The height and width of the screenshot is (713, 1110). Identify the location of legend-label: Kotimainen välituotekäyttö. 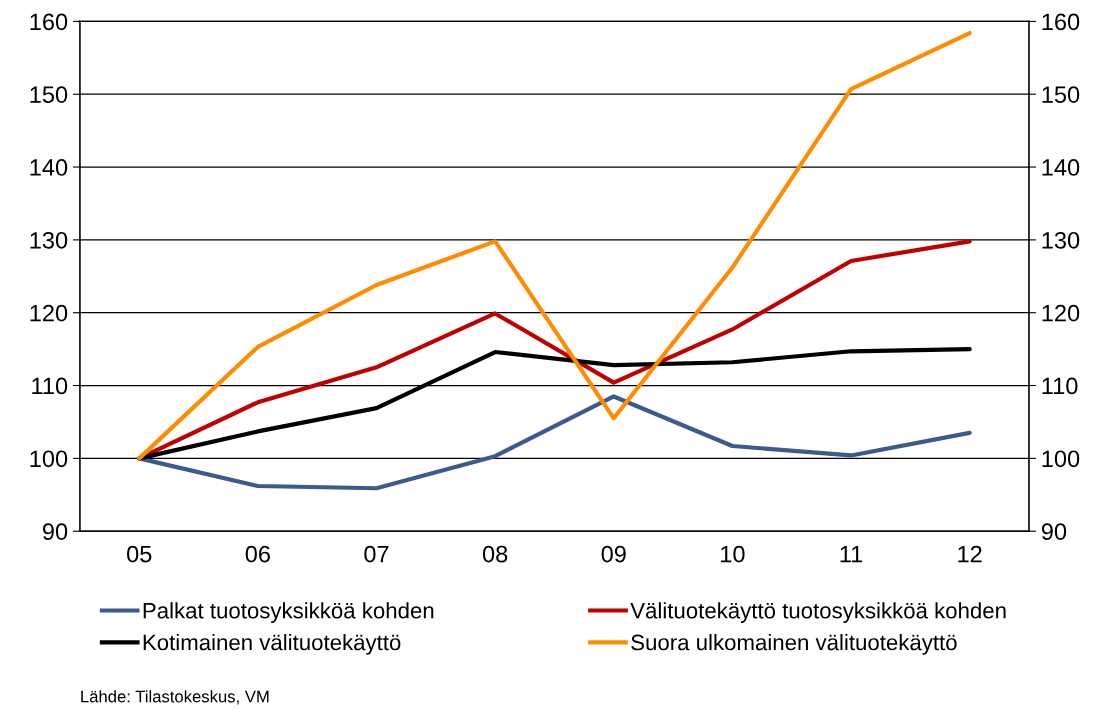
(272, 644).